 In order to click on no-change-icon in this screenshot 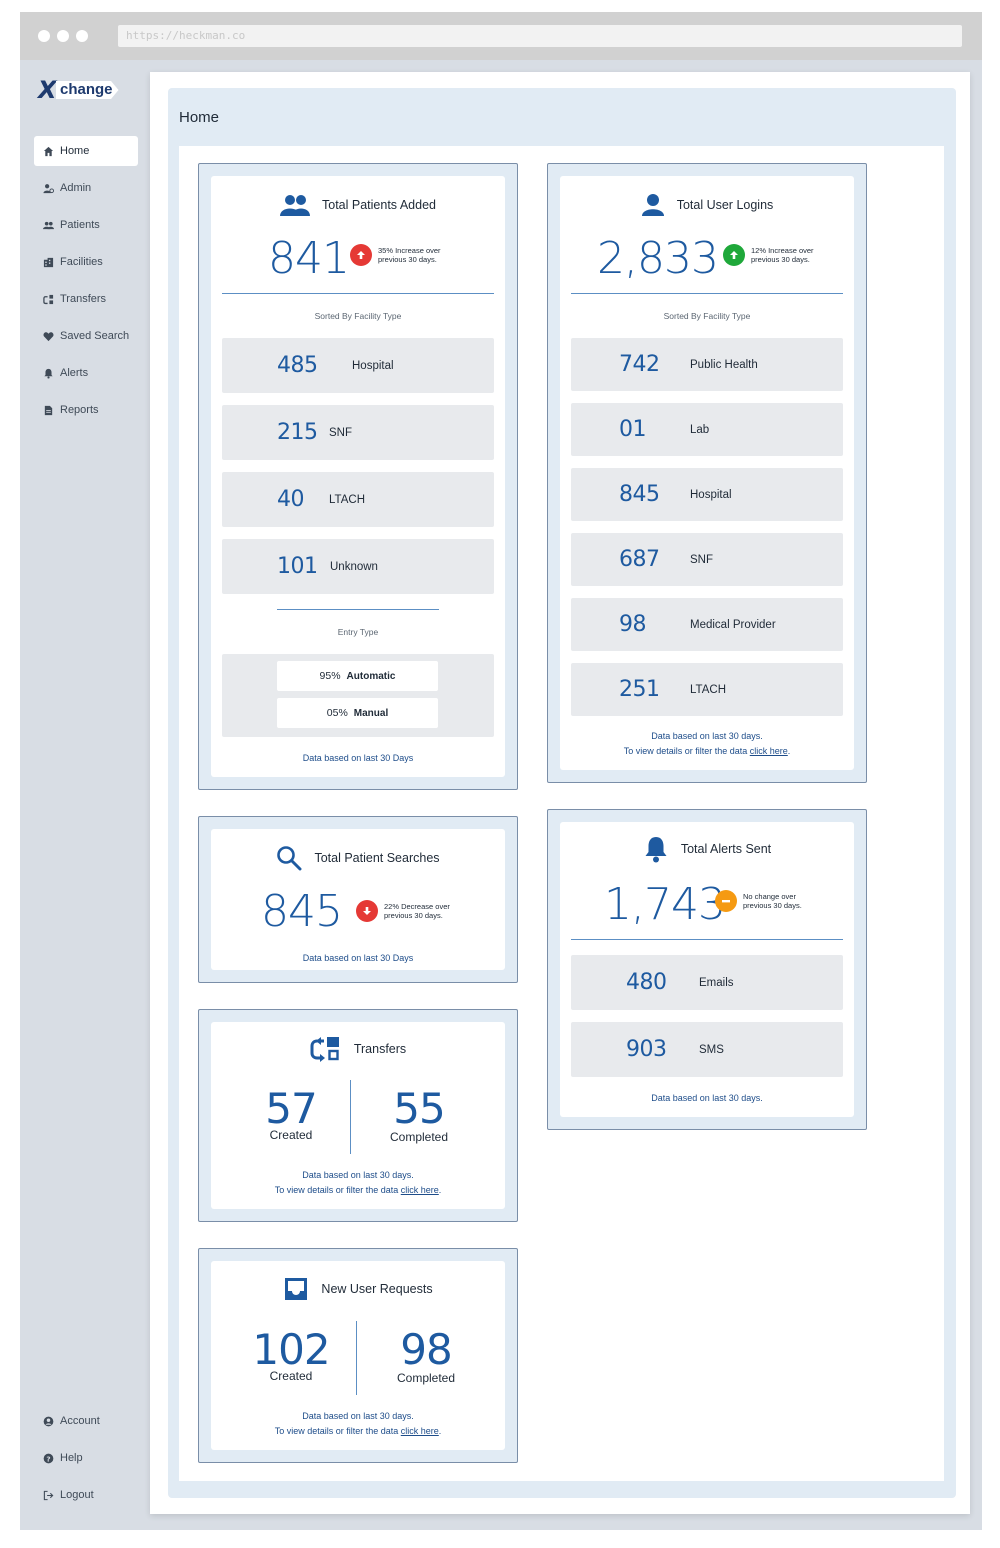, I will do `click(726, 901)`.